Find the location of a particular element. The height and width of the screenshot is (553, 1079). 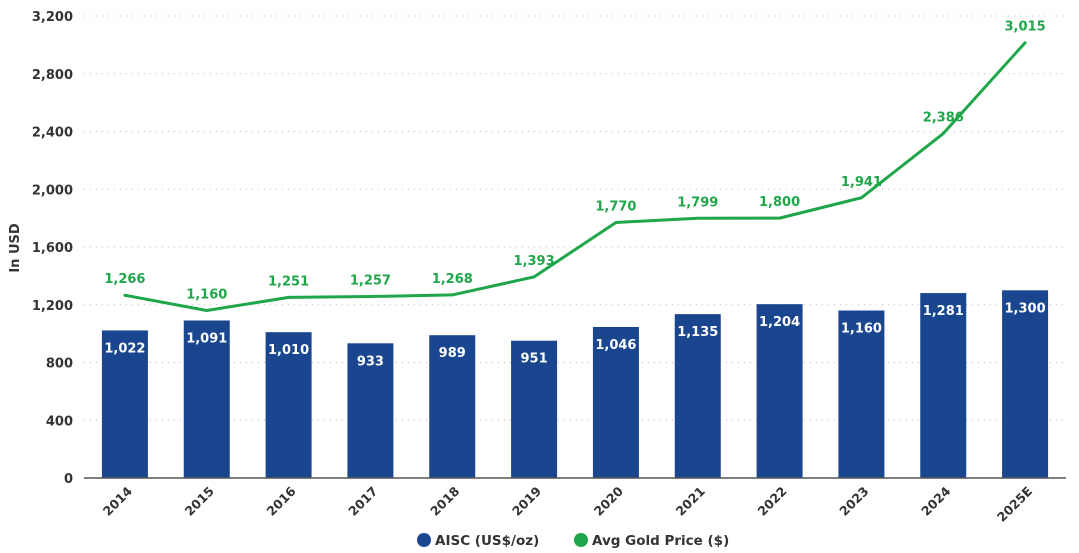

aisc-bar-label: 1,046 is located at coordinates (615, 345).